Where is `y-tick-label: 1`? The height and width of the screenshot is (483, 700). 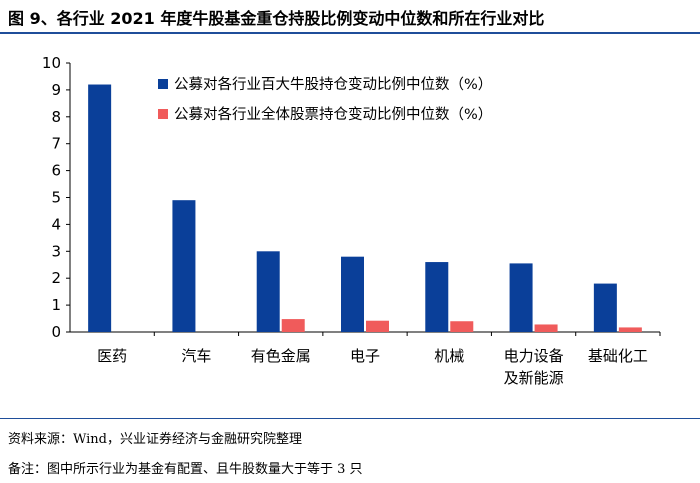 y-tick-label: 1 is located at coordinates (56, 305).